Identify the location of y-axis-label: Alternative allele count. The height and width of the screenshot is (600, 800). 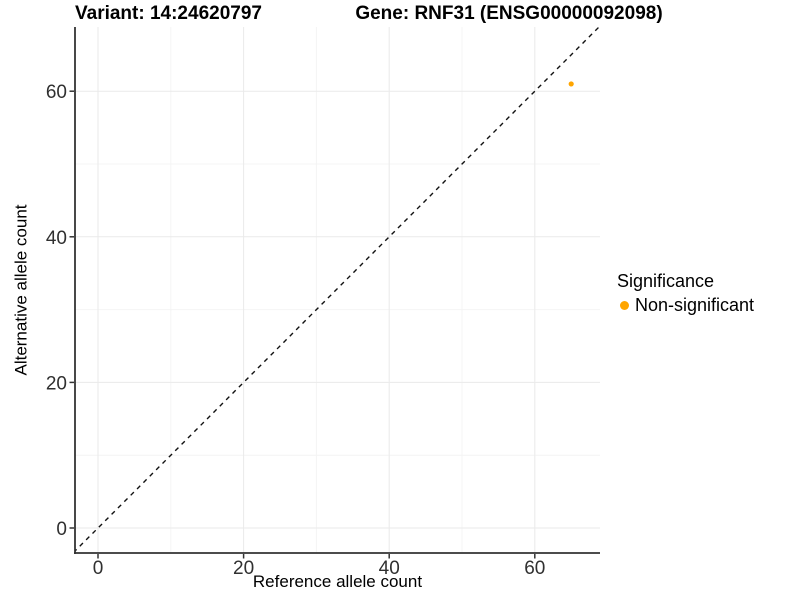
(22, 290).